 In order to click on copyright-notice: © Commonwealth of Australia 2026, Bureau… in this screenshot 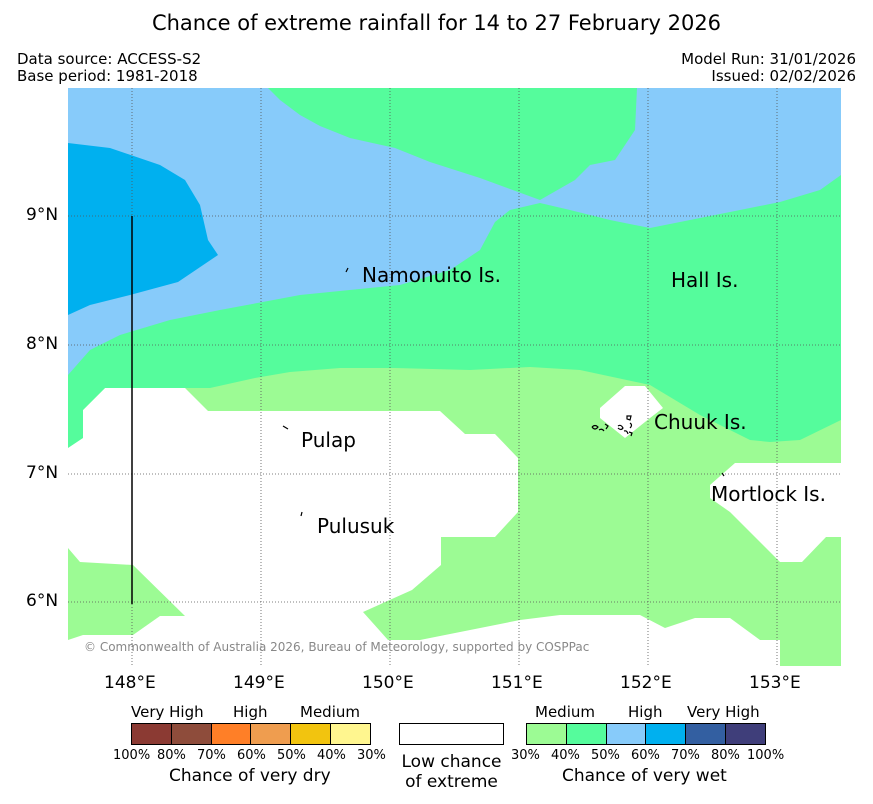, I will do `click(337, 647)`.